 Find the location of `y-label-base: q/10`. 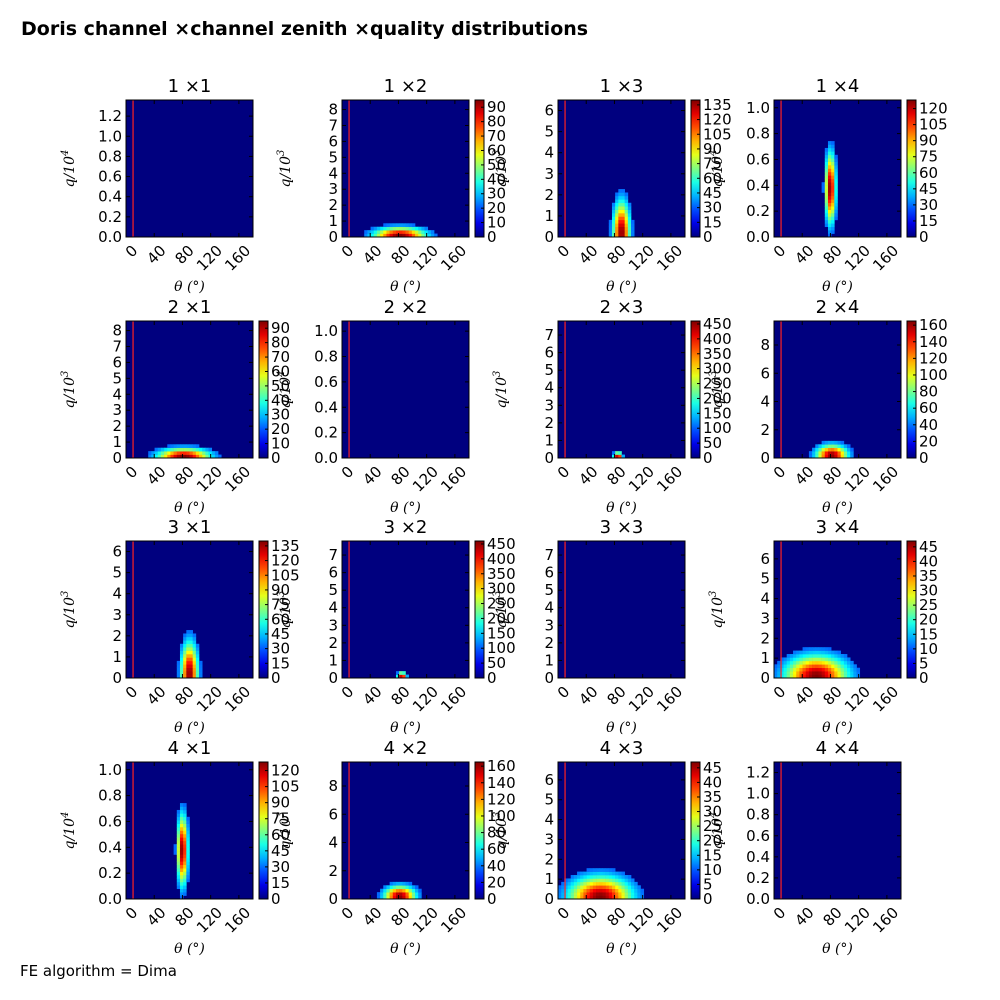

y-label-base: q/10 is located at coordinates (70, 834).